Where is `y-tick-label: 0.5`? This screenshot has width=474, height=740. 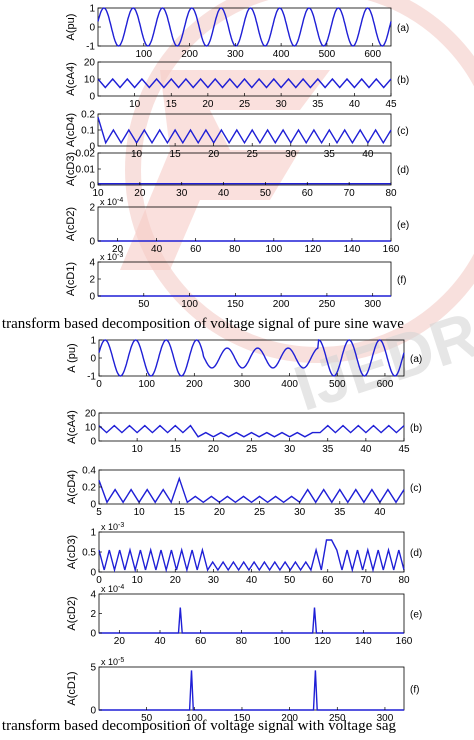 y-tick-label: 0.5 is located at coordinates (89, 553).